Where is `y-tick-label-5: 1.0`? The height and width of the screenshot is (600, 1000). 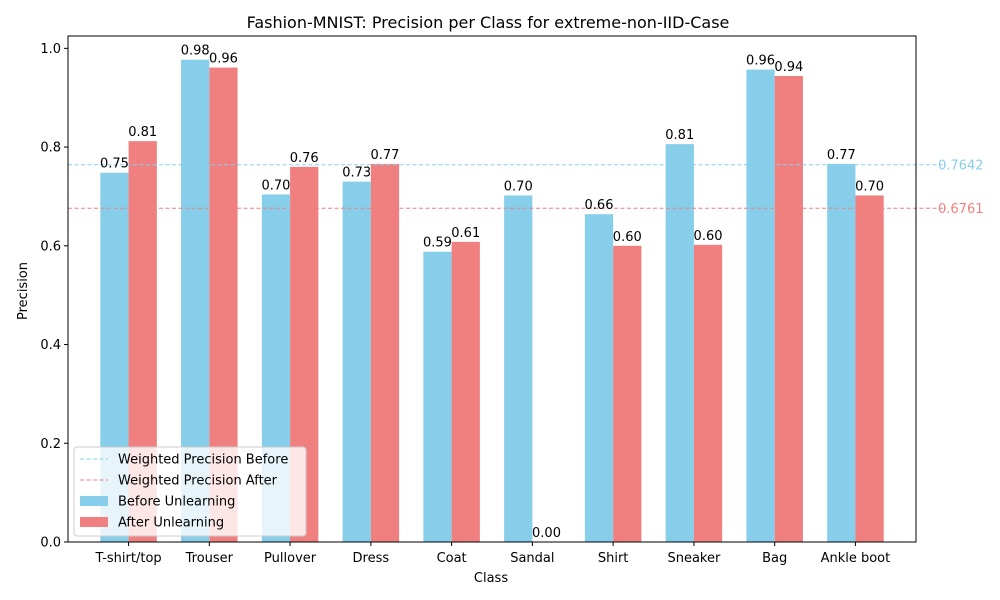 y-tick-label-5: 1.0 is located at coordinates (50, 49).